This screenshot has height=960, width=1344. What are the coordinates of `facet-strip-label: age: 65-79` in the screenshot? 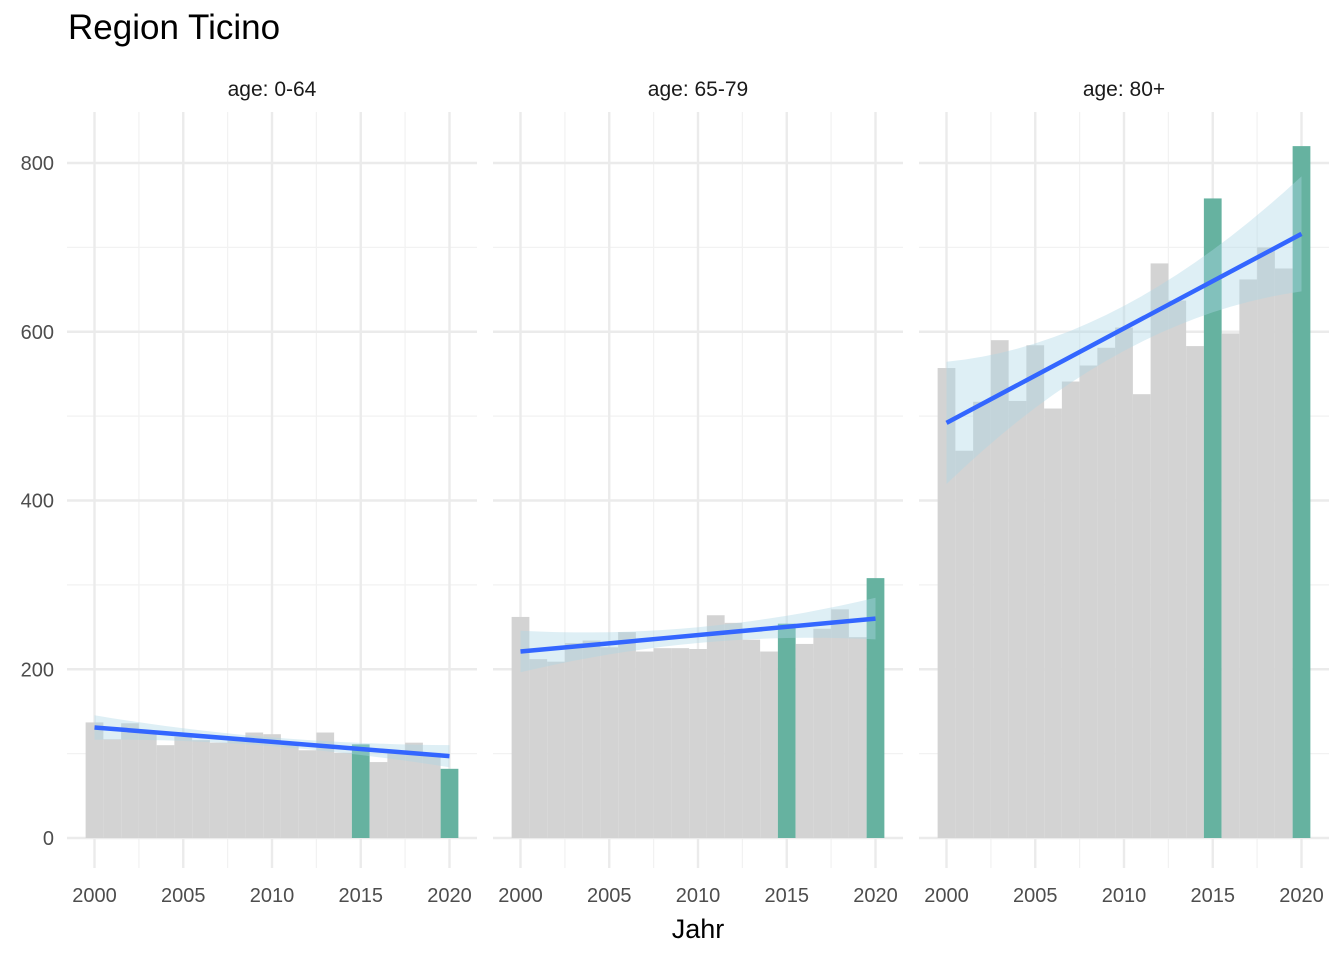 It's located at (698, 89).